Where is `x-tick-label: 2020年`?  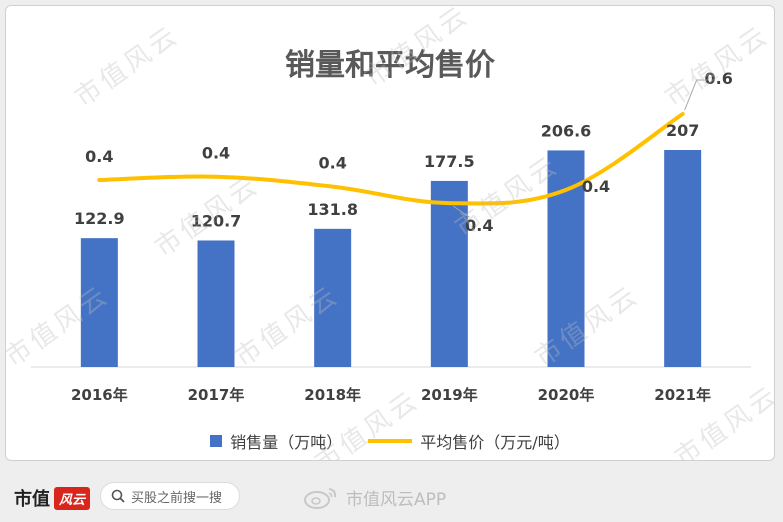
x-tick-label: 2020年 is located at coordinates (566, 395).